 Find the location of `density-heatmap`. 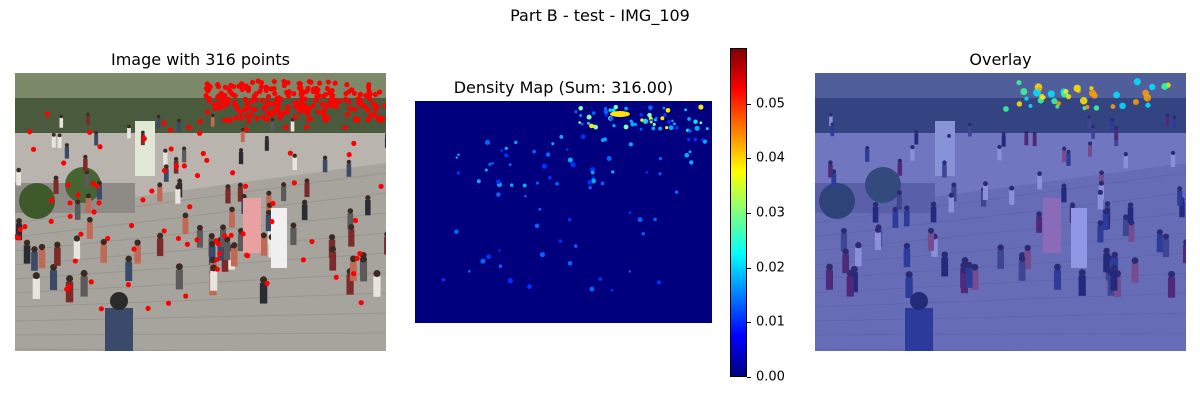

density-heatmap is located at coordinates (575, 198).